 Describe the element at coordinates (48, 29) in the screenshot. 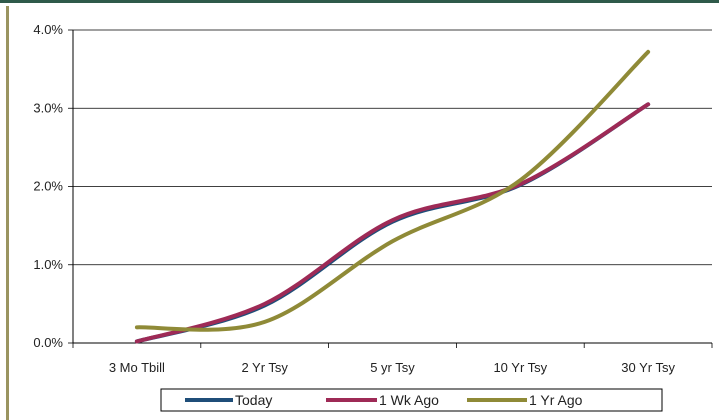

I see `y-tick-label: 4.0%` at that location.